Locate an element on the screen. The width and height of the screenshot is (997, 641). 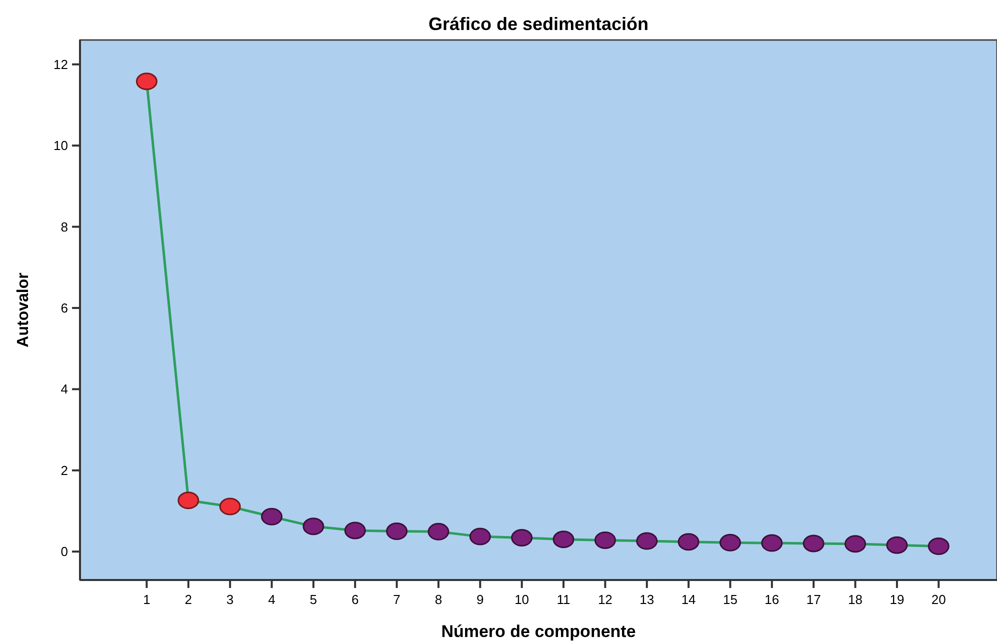
y-tick-label: 0 is located at coordinates (64, 552).